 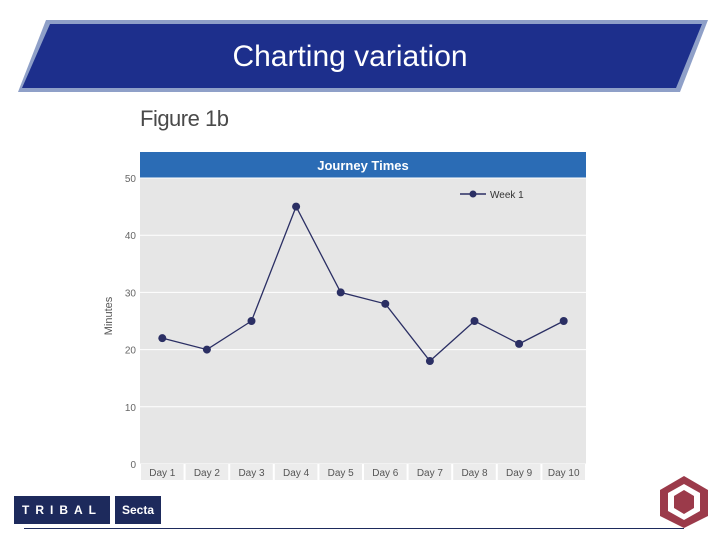 I want to click on x-tick-label: Day 3, so click(x=251, y=473).